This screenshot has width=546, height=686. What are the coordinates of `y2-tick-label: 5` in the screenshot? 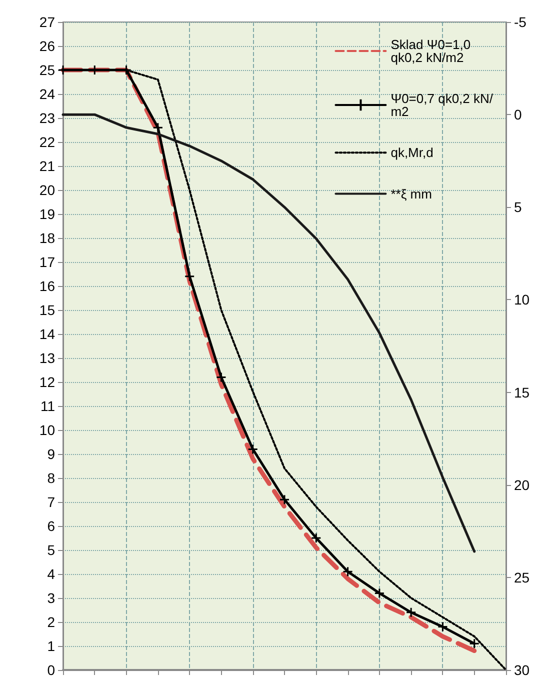 It's located at (518, 207).